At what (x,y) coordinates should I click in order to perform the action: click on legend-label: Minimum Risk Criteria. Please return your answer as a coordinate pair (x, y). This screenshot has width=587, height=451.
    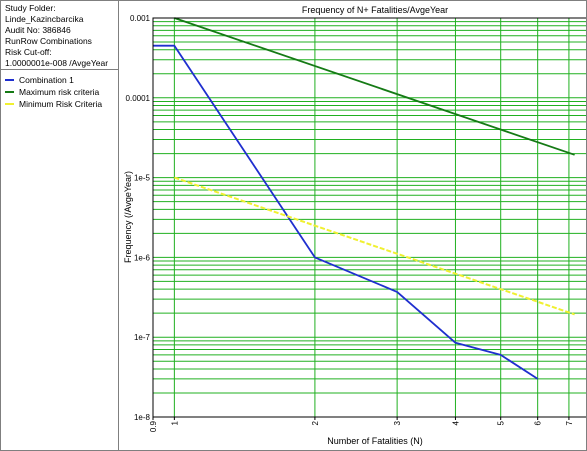
    Looking at the image, I should click on (61, 104).